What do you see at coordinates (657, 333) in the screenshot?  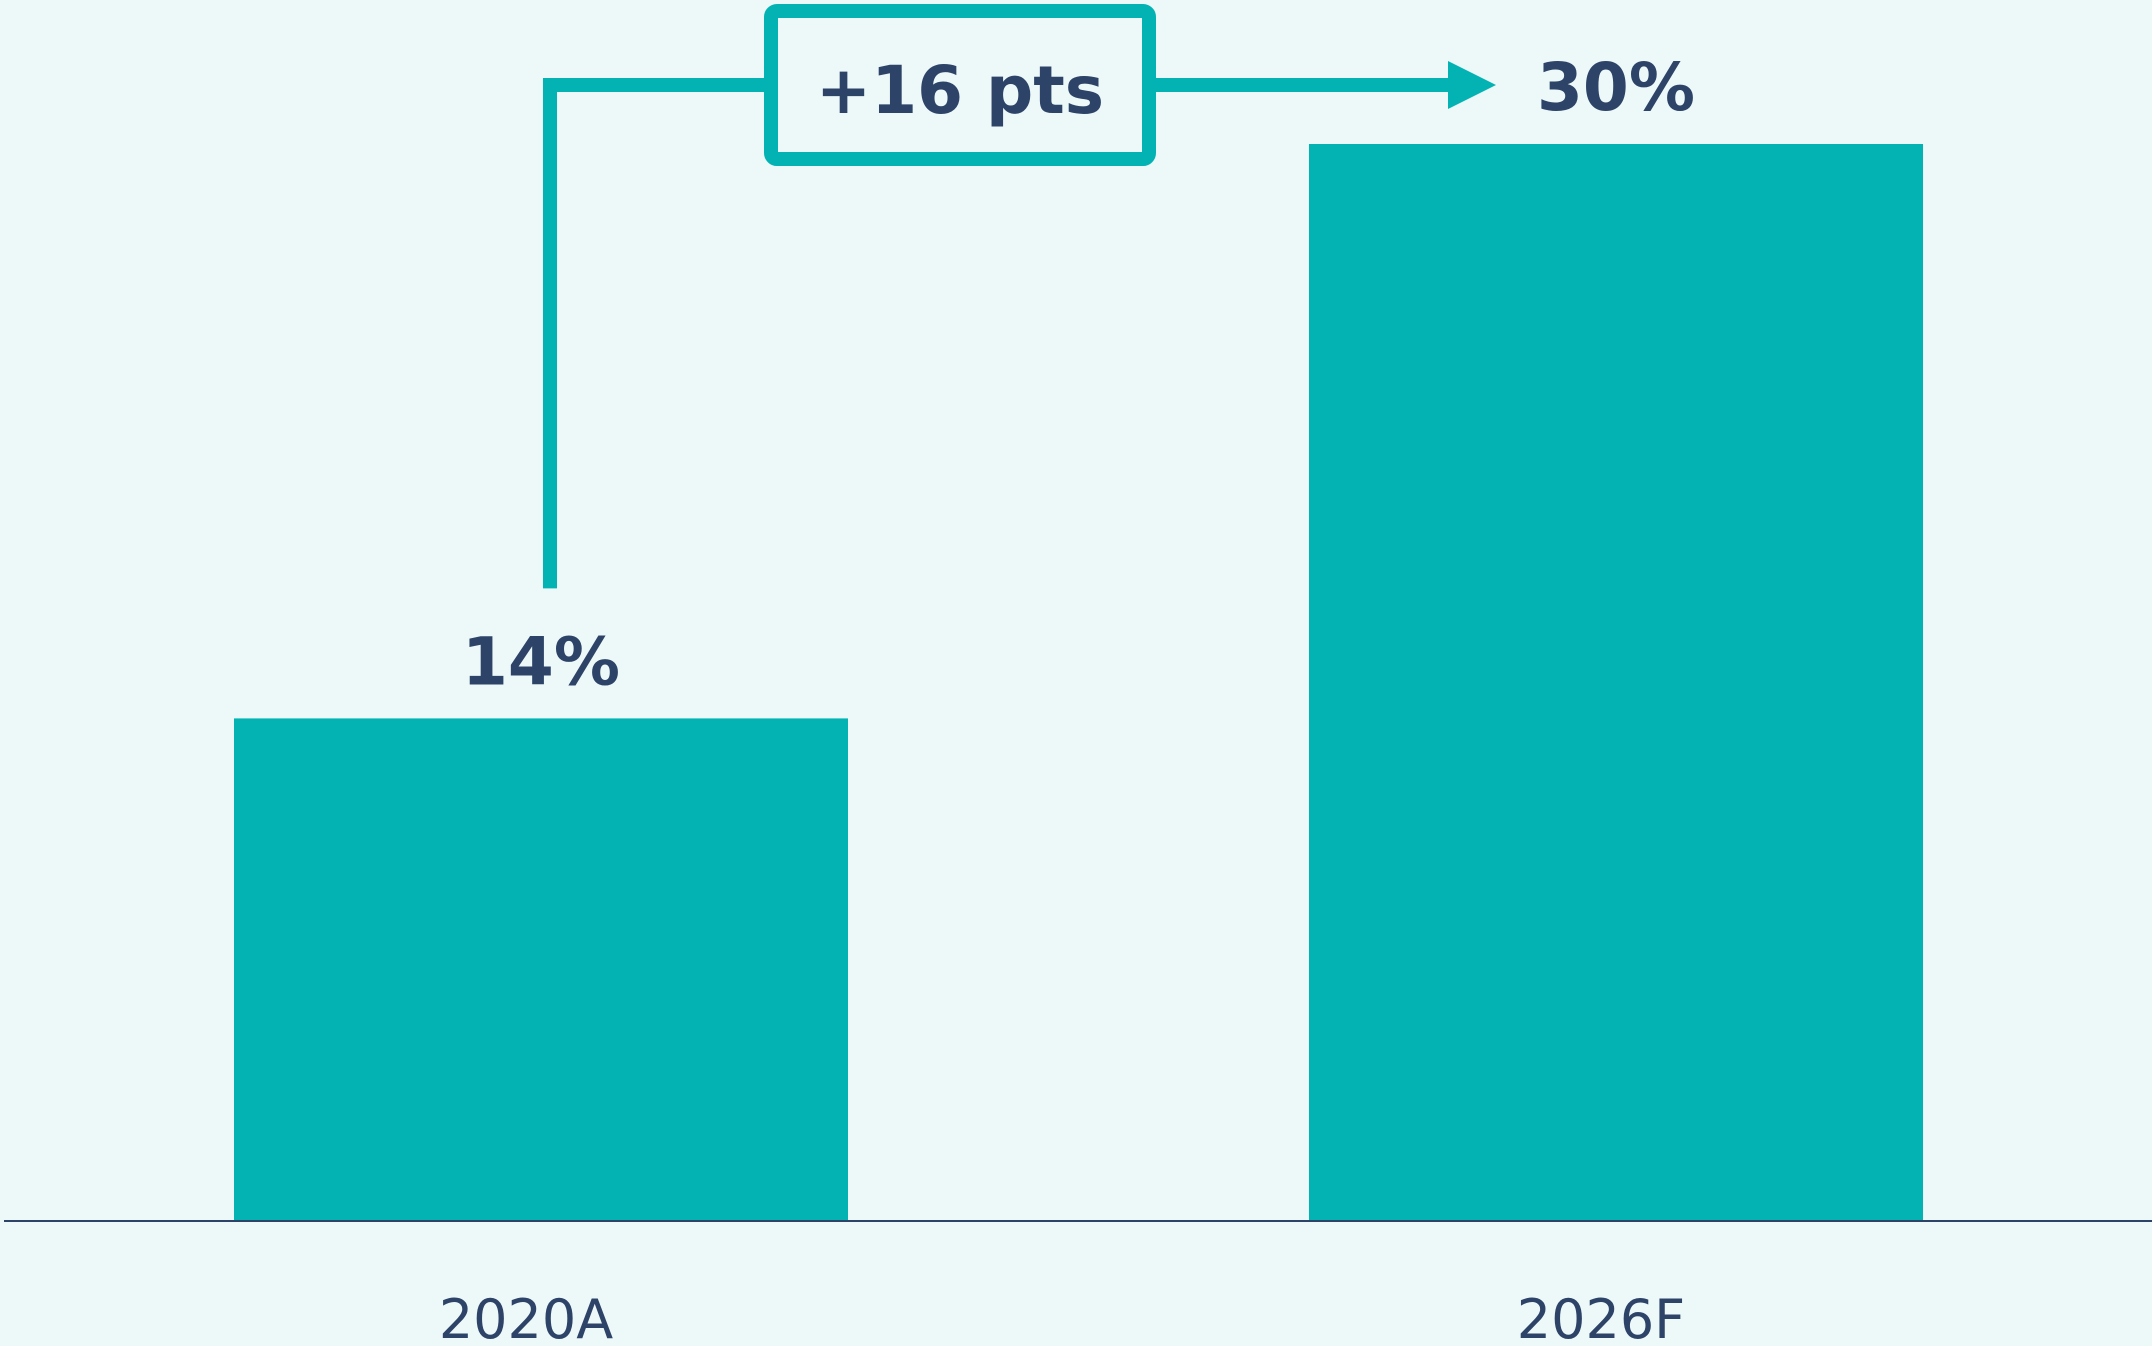 I see `connector` at bounding box center [657, 333].